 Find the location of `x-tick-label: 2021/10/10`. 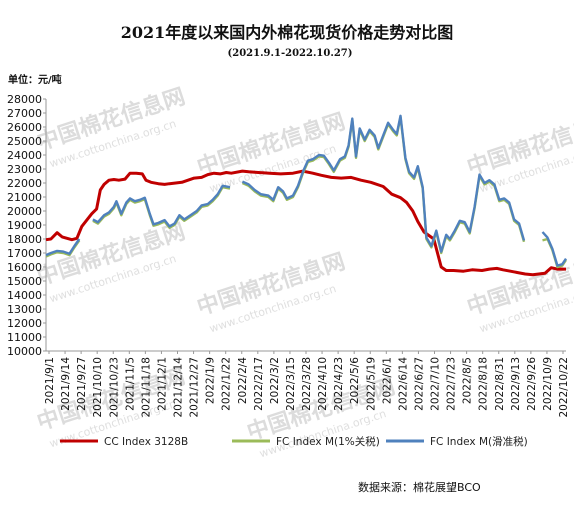

x-tick-label: 2021/10/10 is located at coordinates (98, 387).